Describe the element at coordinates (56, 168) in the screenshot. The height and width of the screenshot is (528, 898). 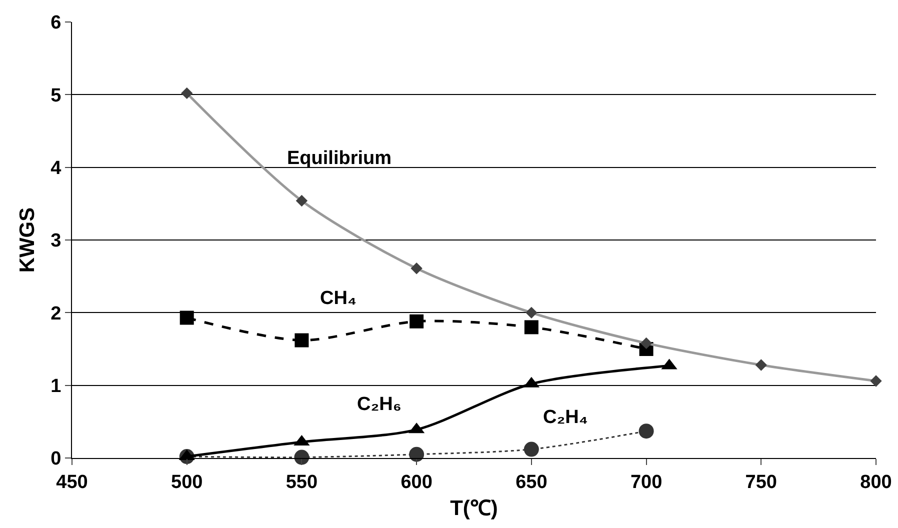
I see `y-tick-label: 4` at that location.